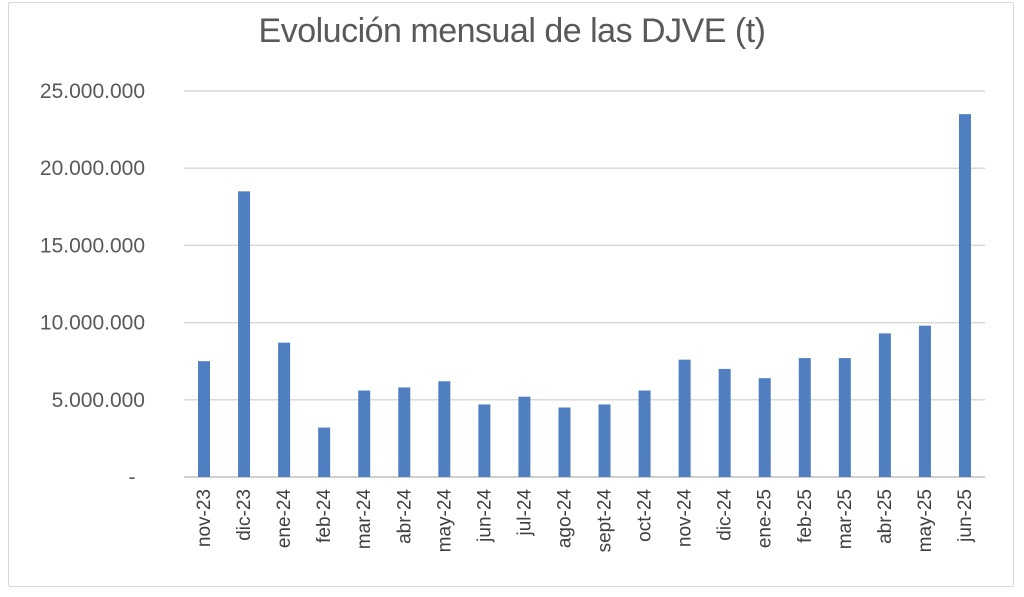  Describe the element at coordinates (925, 520) in the screenshot. I see `x-tick-label: may-25` at that location.